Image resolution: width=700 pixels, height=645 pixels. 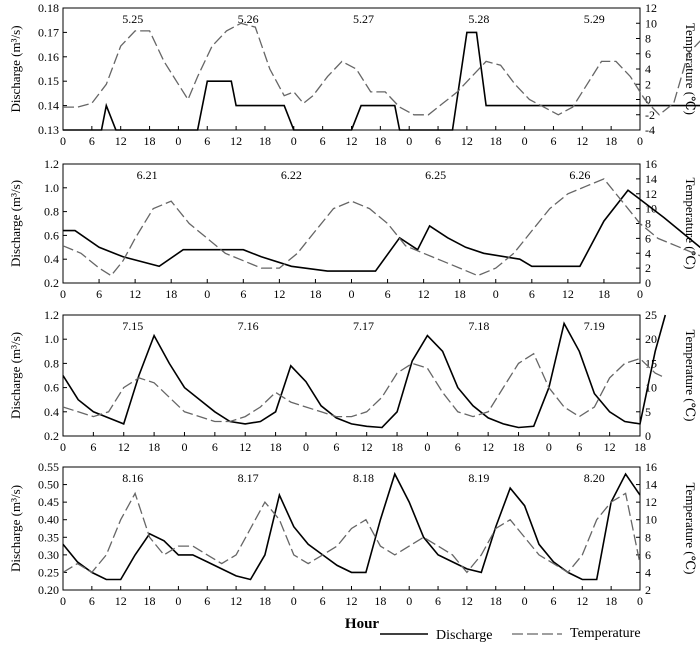 What do you see at coordinates (48, 130) in the screenshot?
I see `y-left-tick-label: 0.13` at bounding box center [48, 130].